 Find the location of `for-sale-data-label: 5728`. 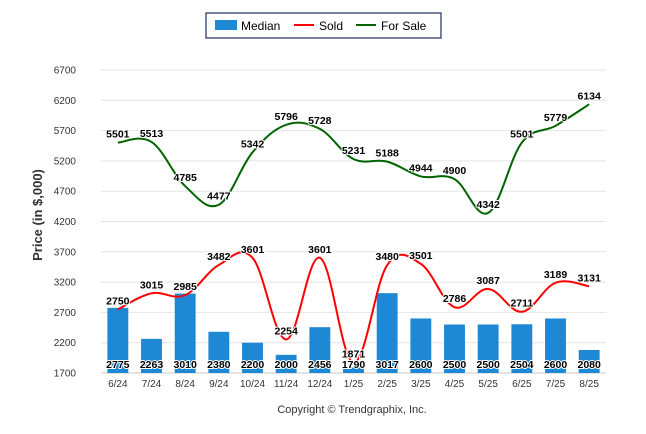

for-sale-data-label: 5728 is located at coordinates (320, 121).